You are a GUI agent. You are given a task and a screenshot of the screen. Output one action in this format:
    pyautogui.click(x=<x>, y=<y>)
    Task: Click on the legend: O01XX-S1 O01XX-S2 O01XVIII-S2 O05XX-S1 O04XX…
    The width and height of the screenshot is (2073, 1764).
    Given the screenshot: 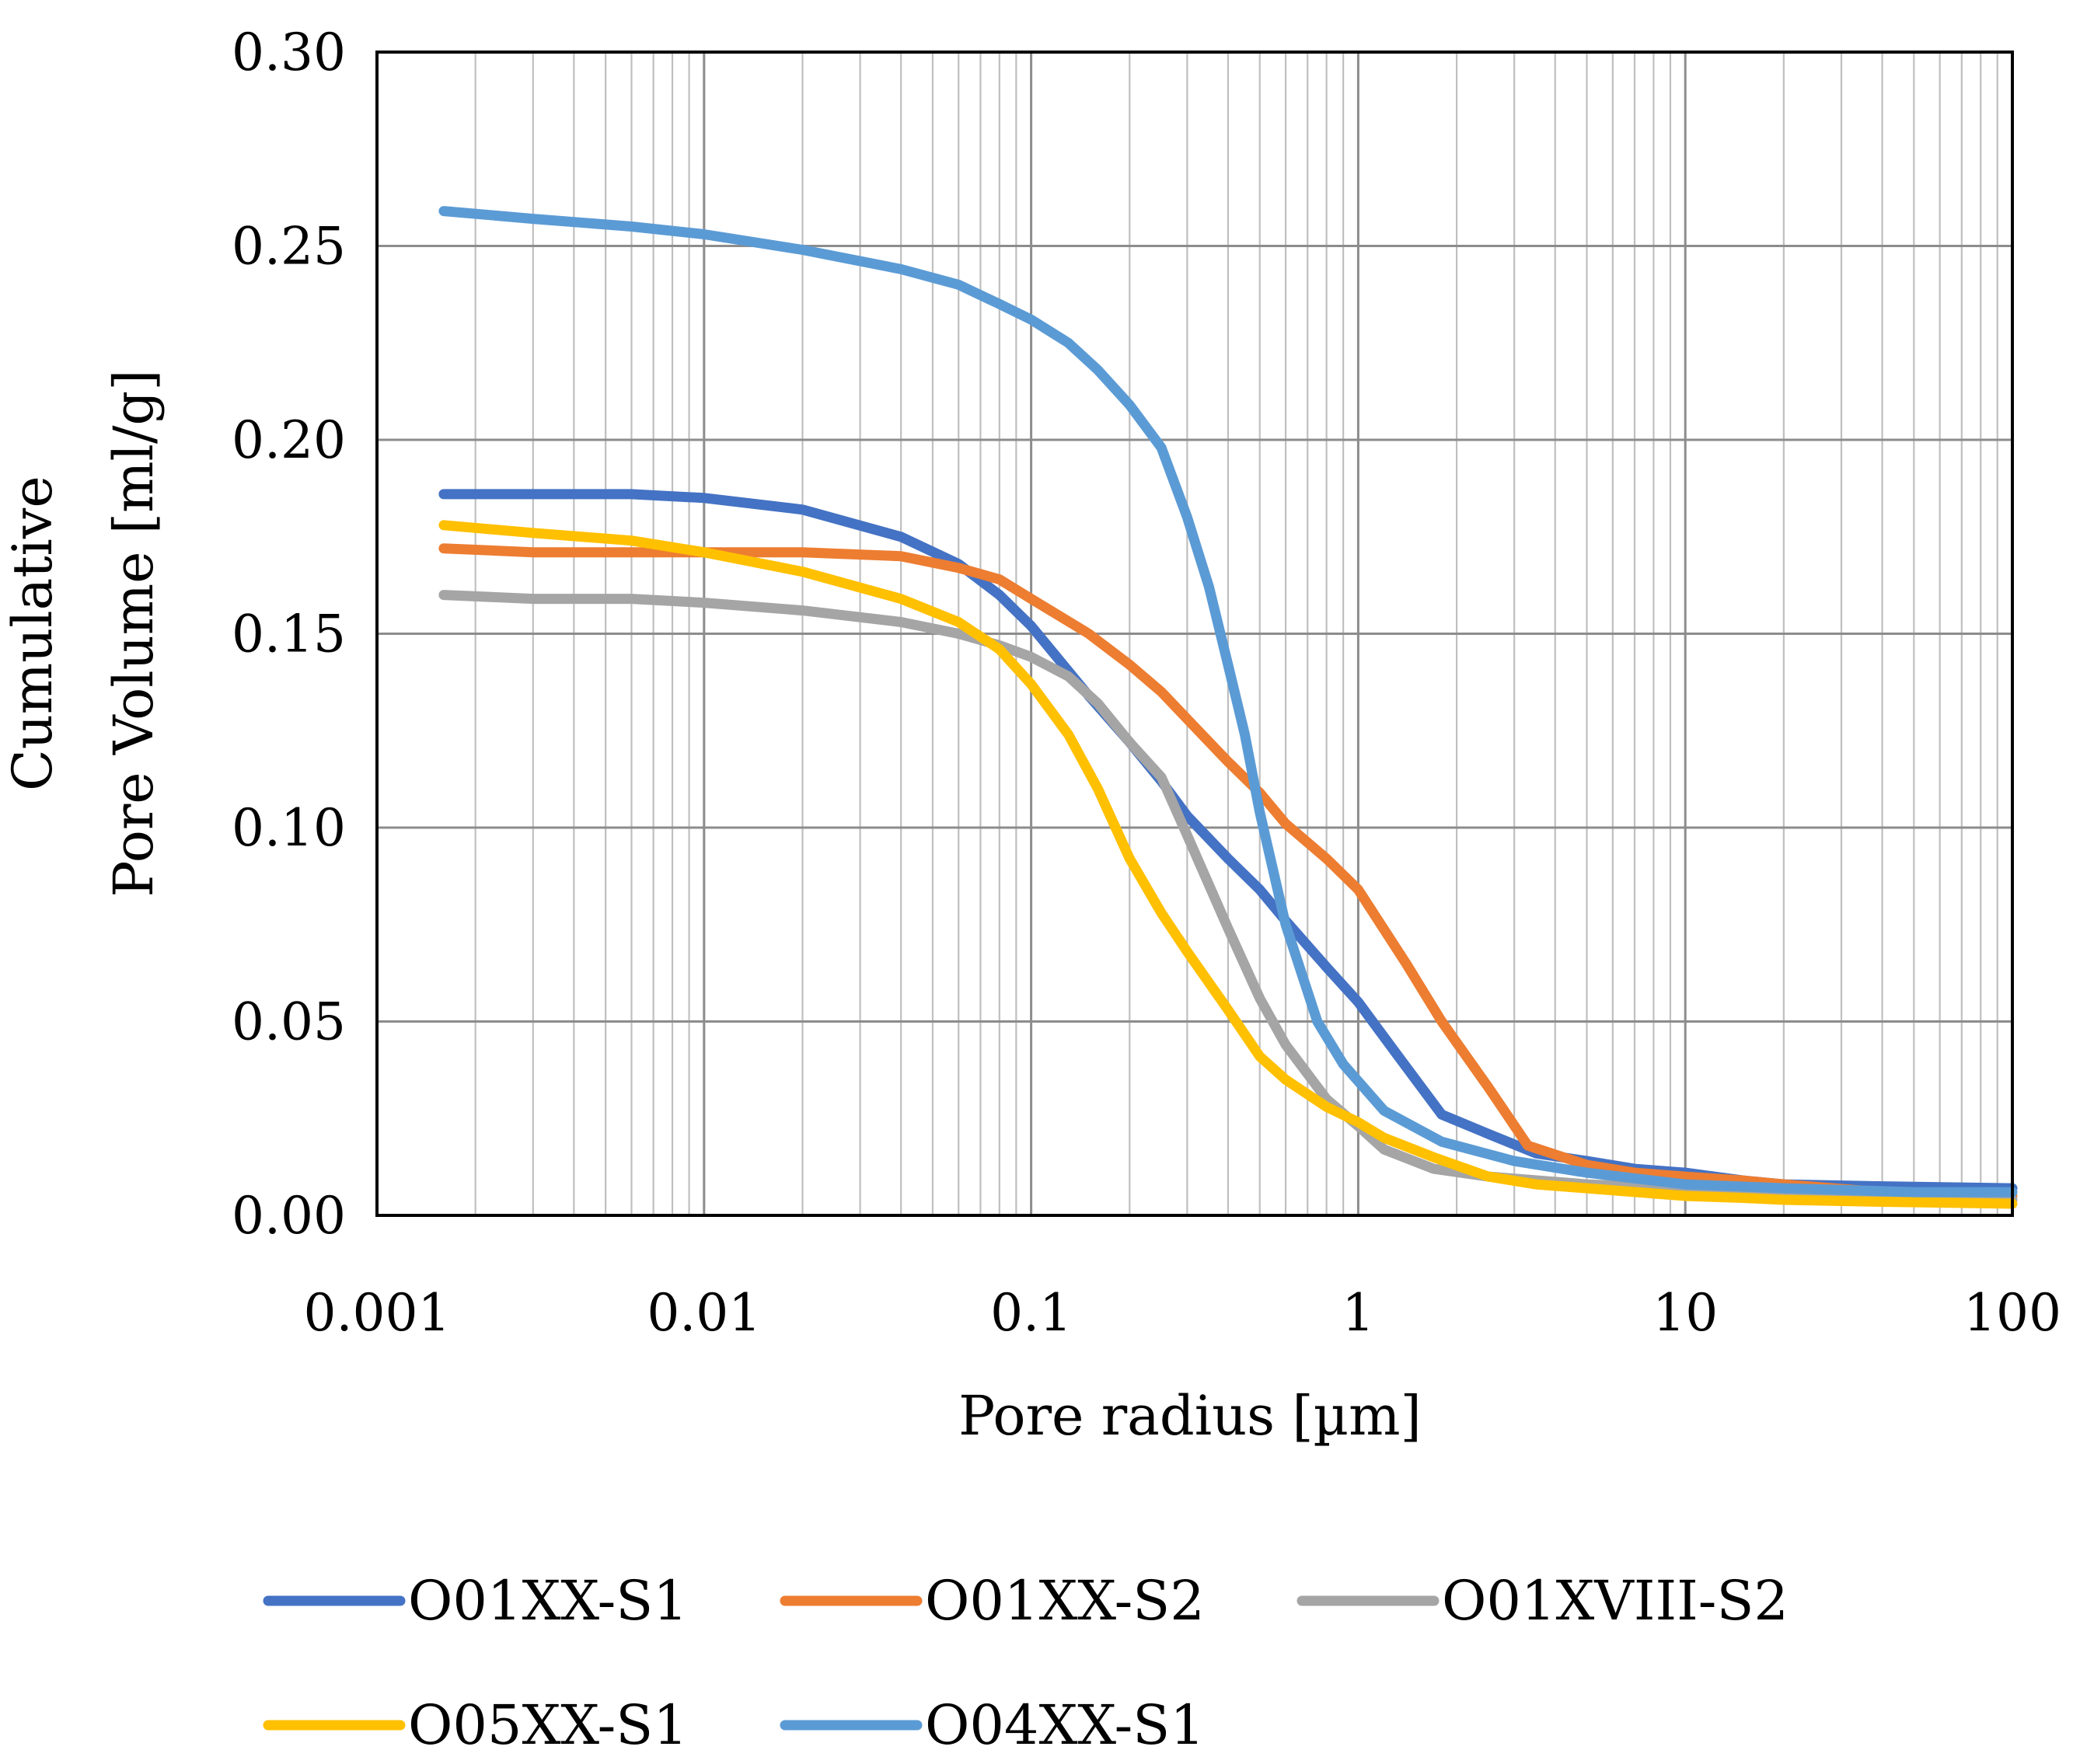 What is the action you would take?
    pyautogui.click(x=1026, y=1663)
    